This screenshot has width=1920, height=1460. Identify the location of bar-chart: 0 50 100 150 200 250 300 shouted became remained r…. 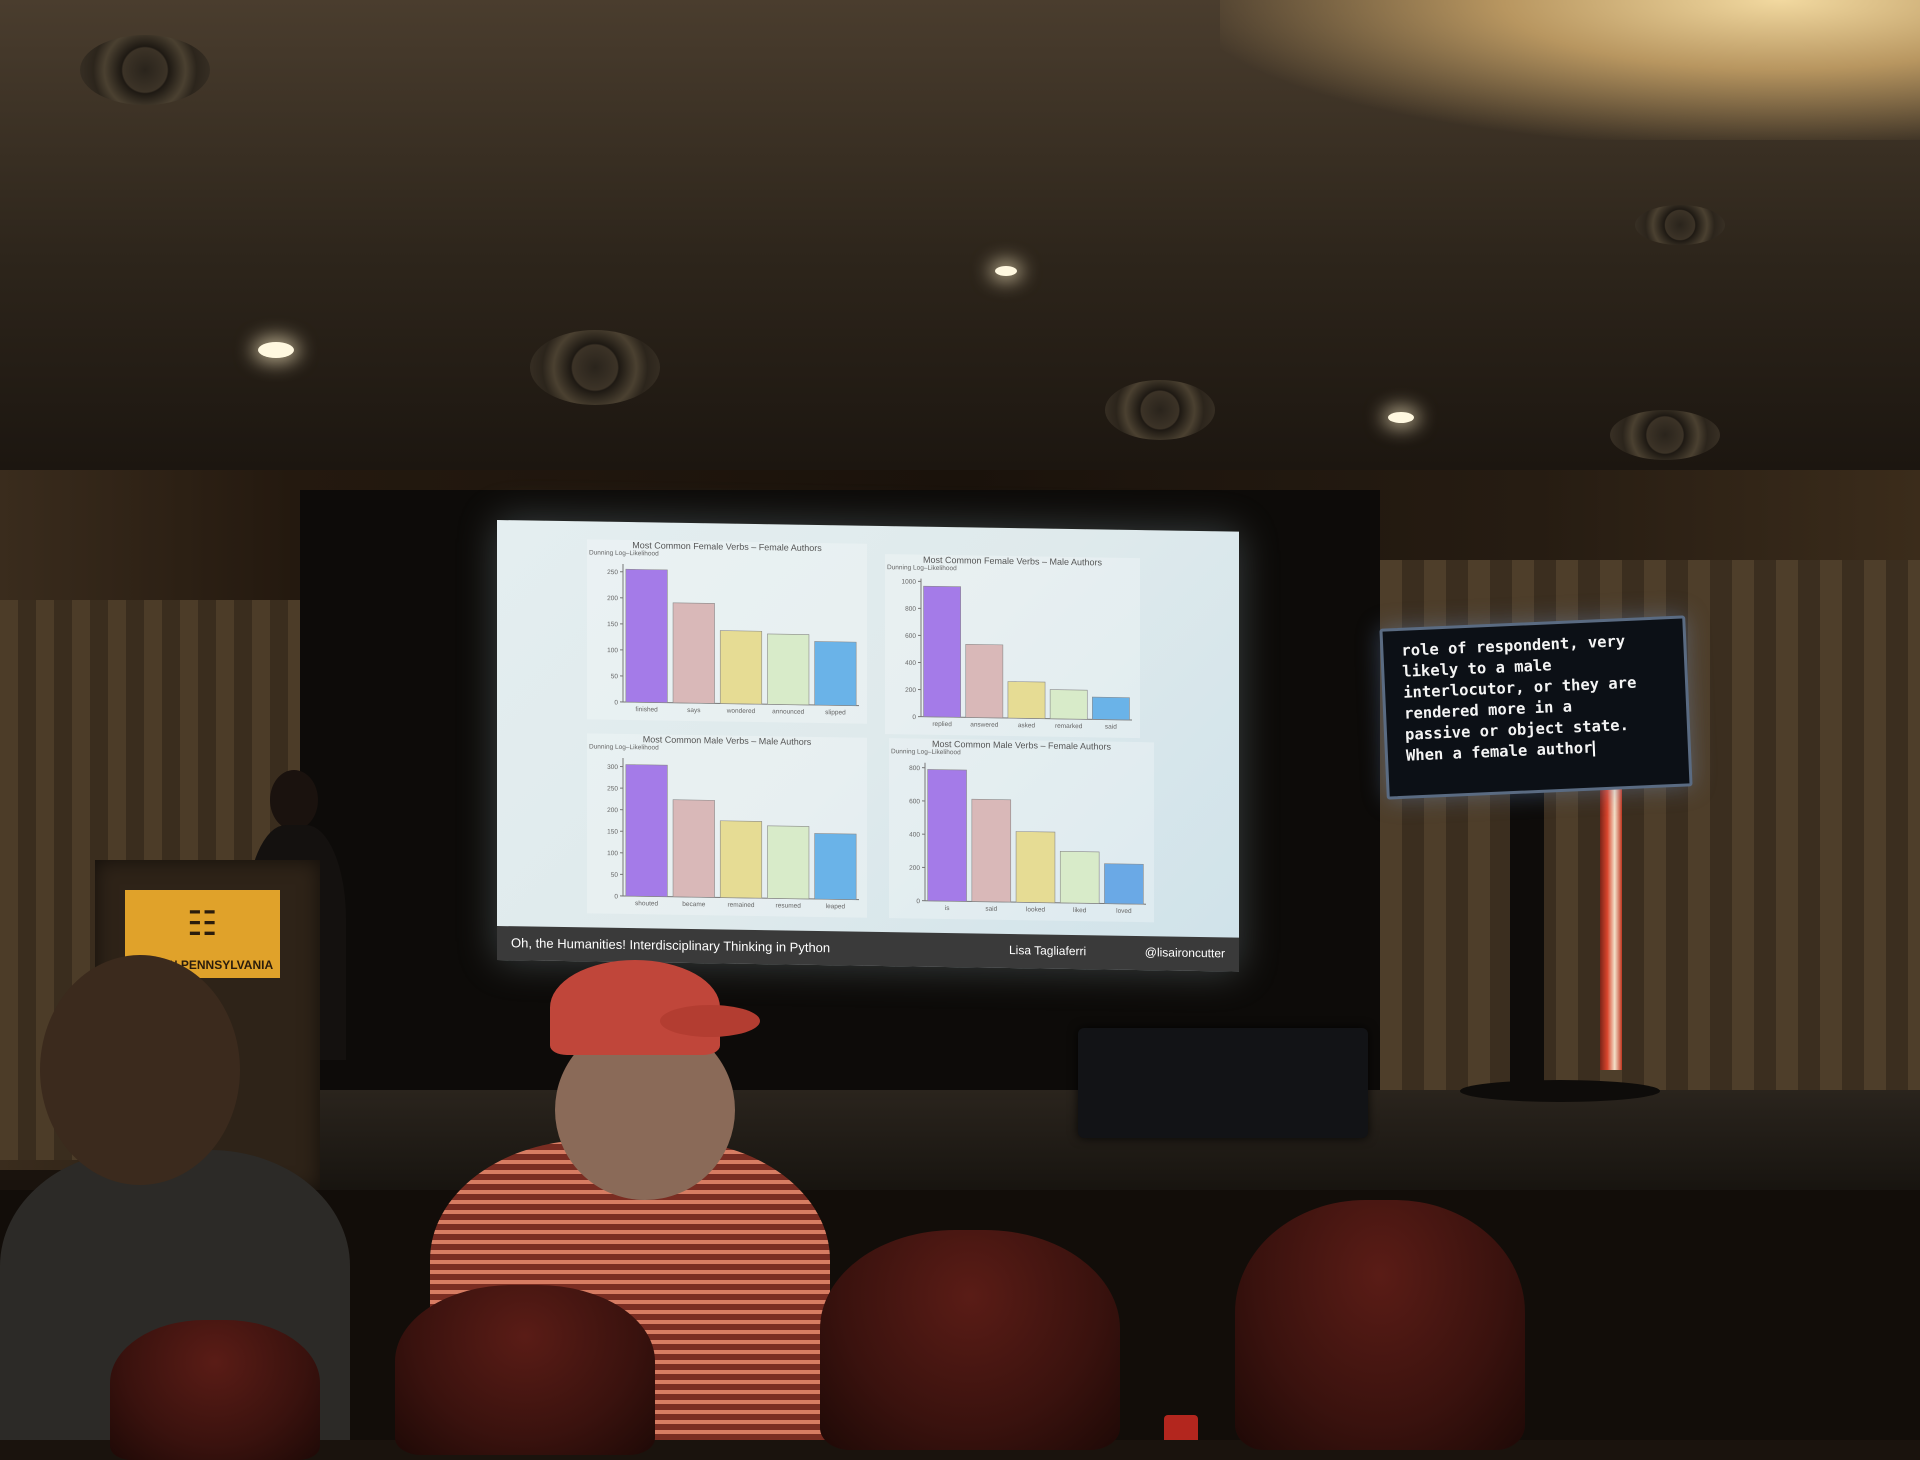
(727, 834).